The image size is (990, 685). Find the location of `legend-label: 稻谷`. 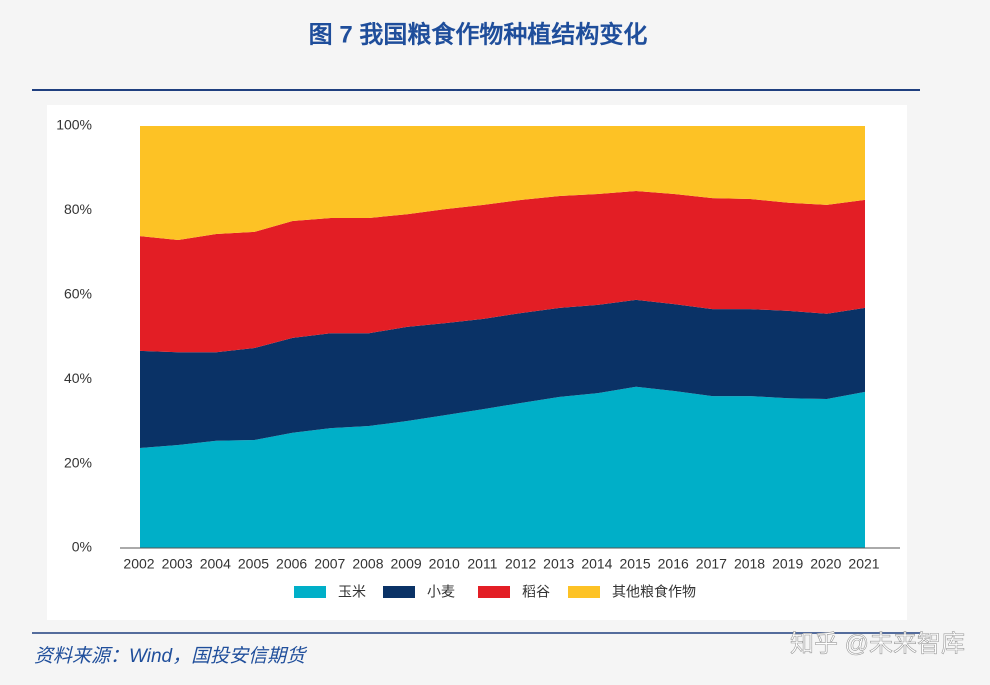

legend-label: 稻谷 is located at coordinates (536, 592).